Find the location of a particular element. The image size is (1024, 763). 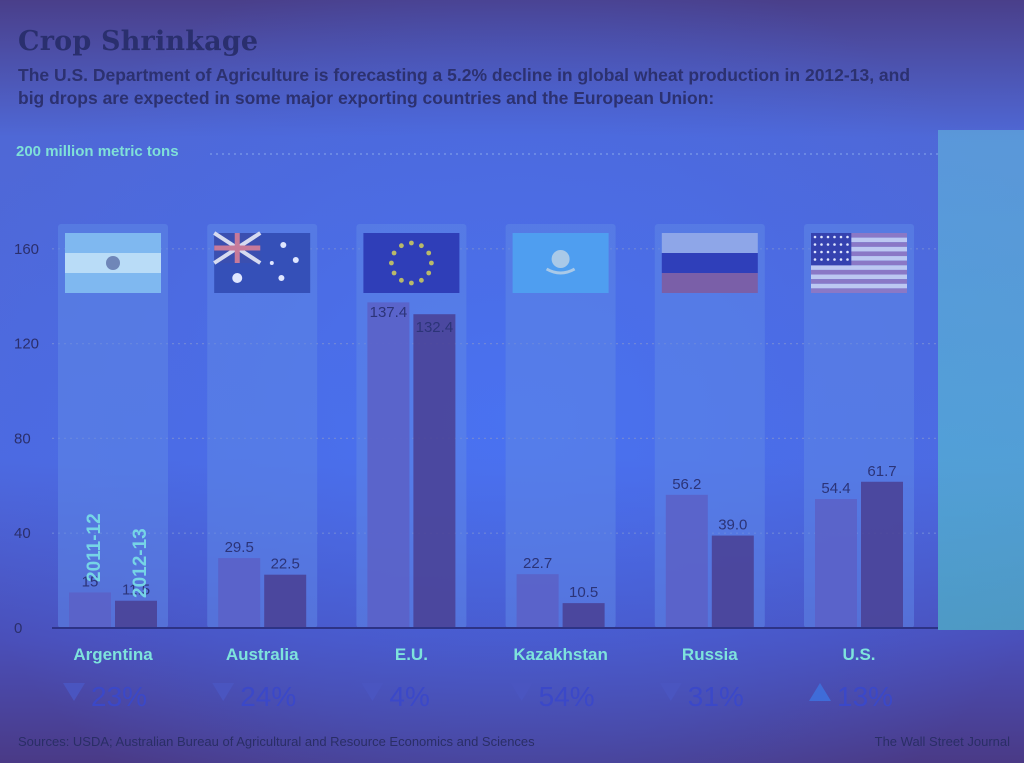

value-label-2012-13: 10.5 is located at coordinates (583, 592).